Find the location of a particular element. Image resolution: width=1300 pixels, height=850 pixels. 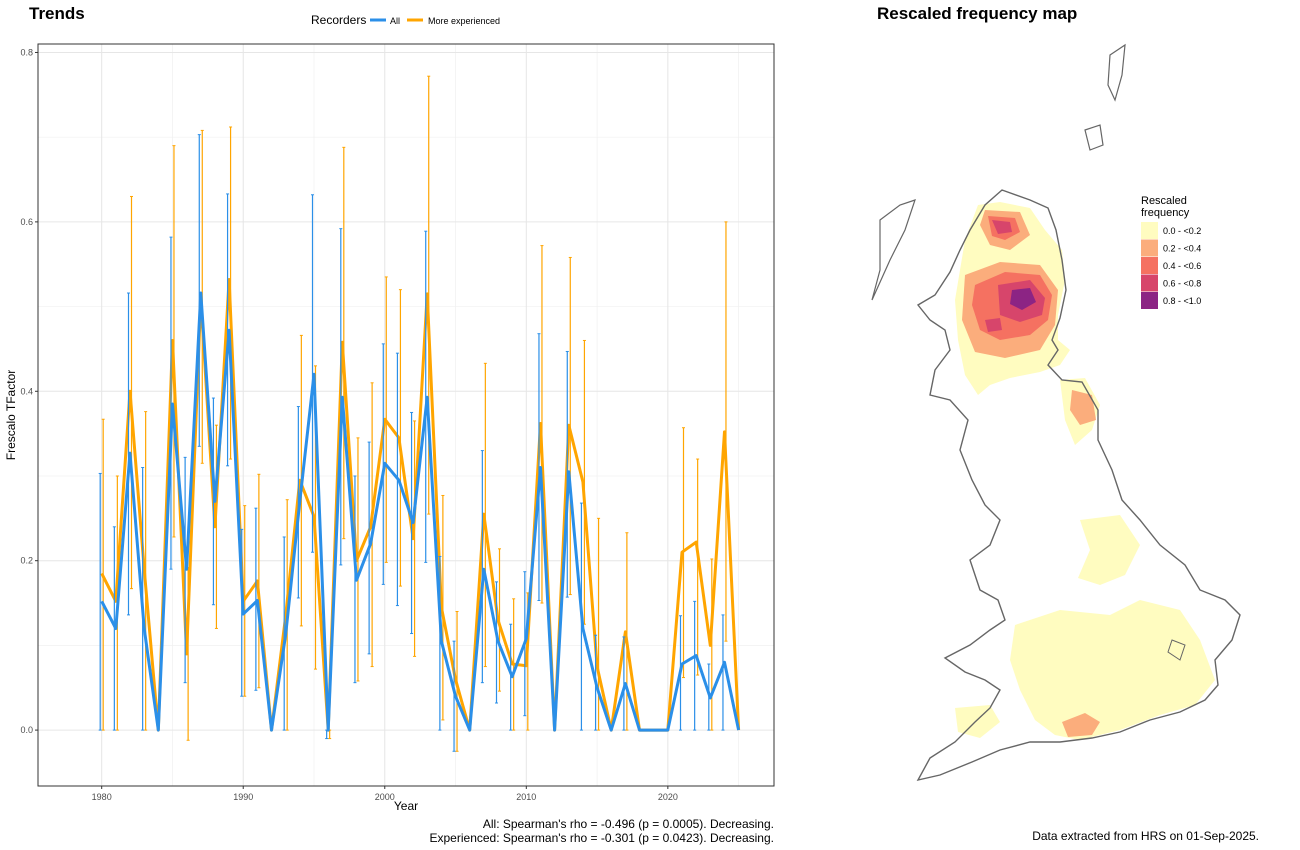

y-tick-label: 0.8 is located at coordinates (26, 52).